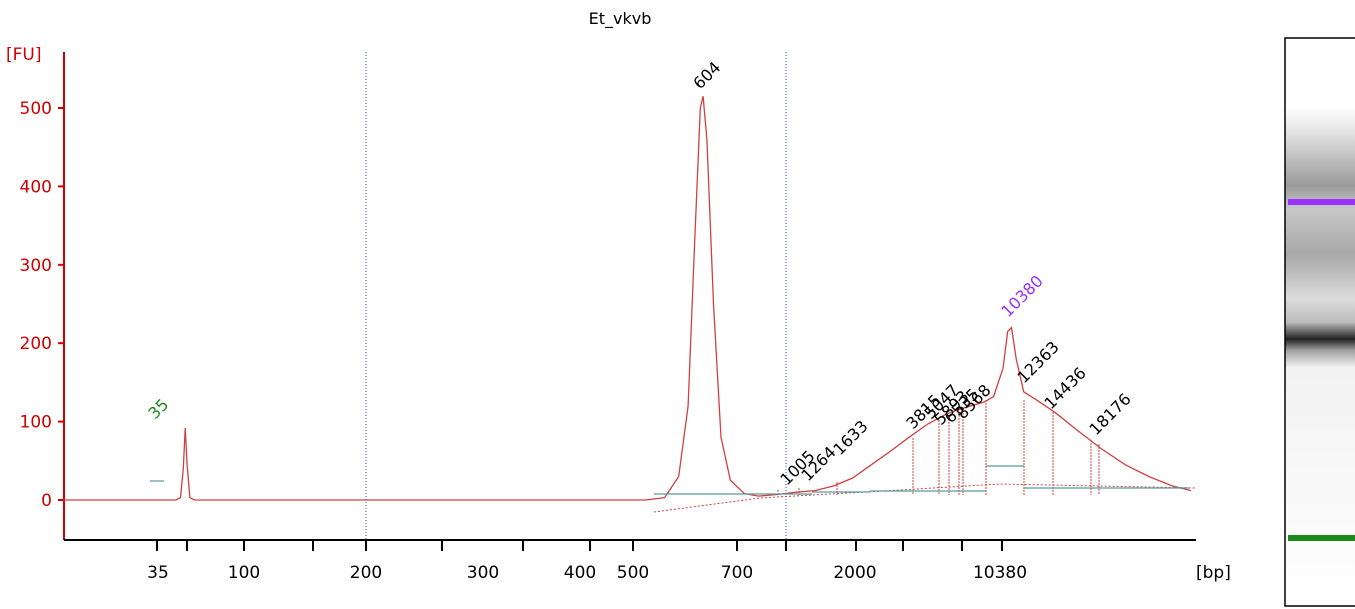 Image resolution: width=1355 pixels, height=609 pixels. What do you see at coordinates (36, 187) in the screenshot?
I see `y-tick-label: 400` at bounding box center [36, 187].